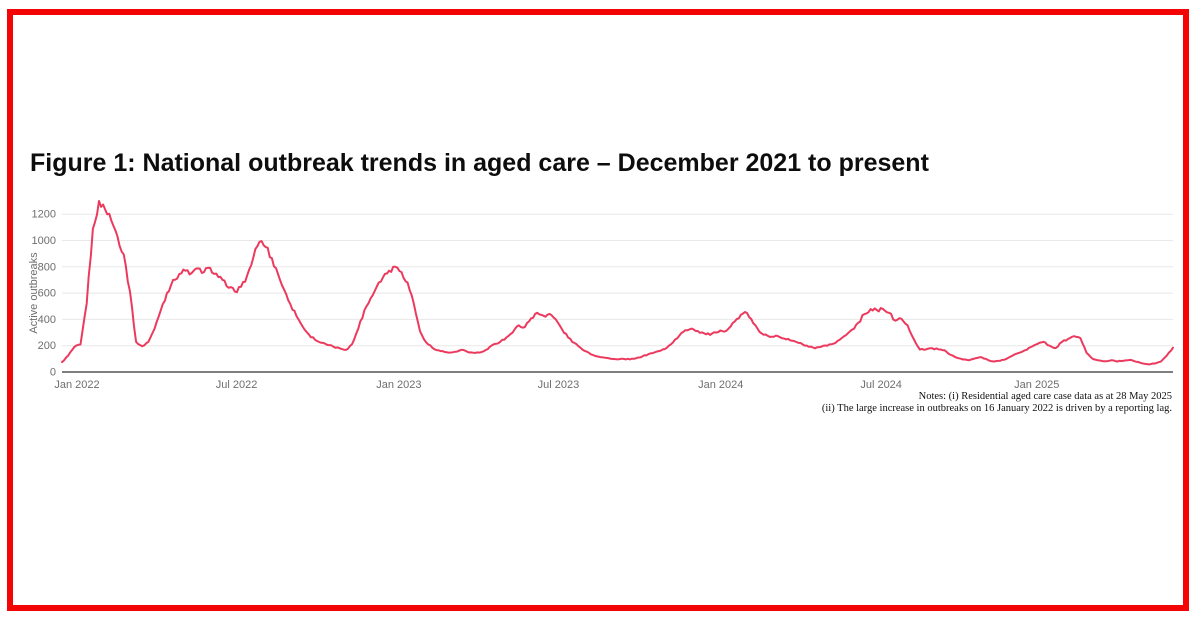 The height and width of the screenshot is (620, 1198). Describe the element at coordinates (881, 385) in the screenshot. I see `x-tick-label: Jul 2024` at that location.